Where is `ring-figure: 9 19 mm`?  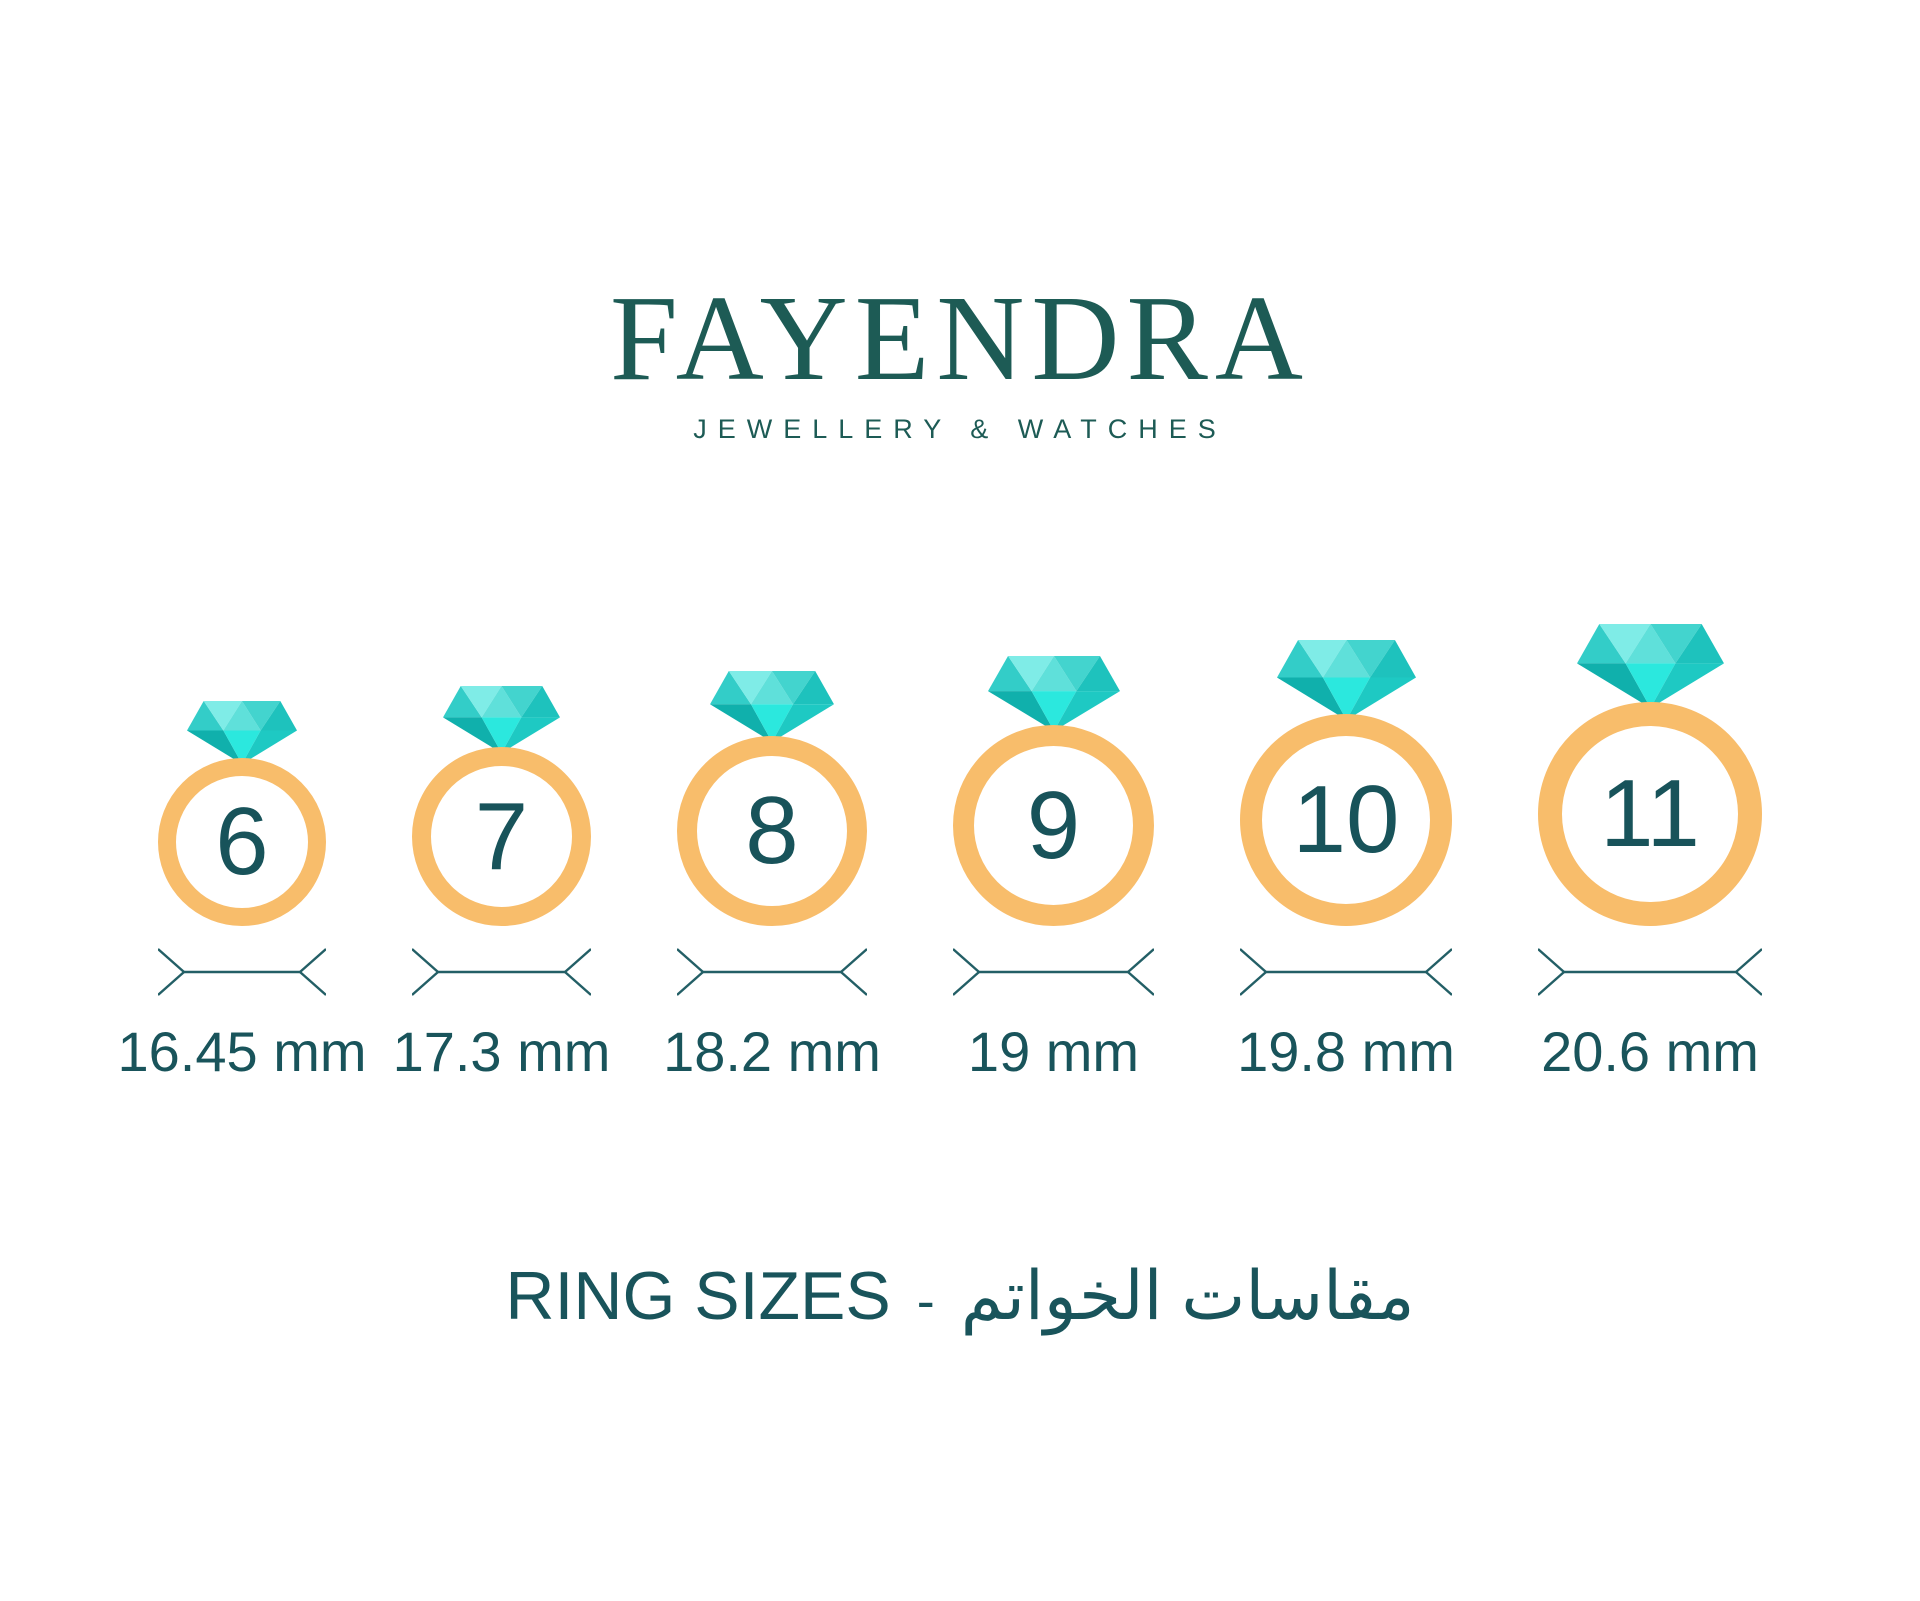
ring-figure: 9 19 mm is located at coordinates (1053, 868).